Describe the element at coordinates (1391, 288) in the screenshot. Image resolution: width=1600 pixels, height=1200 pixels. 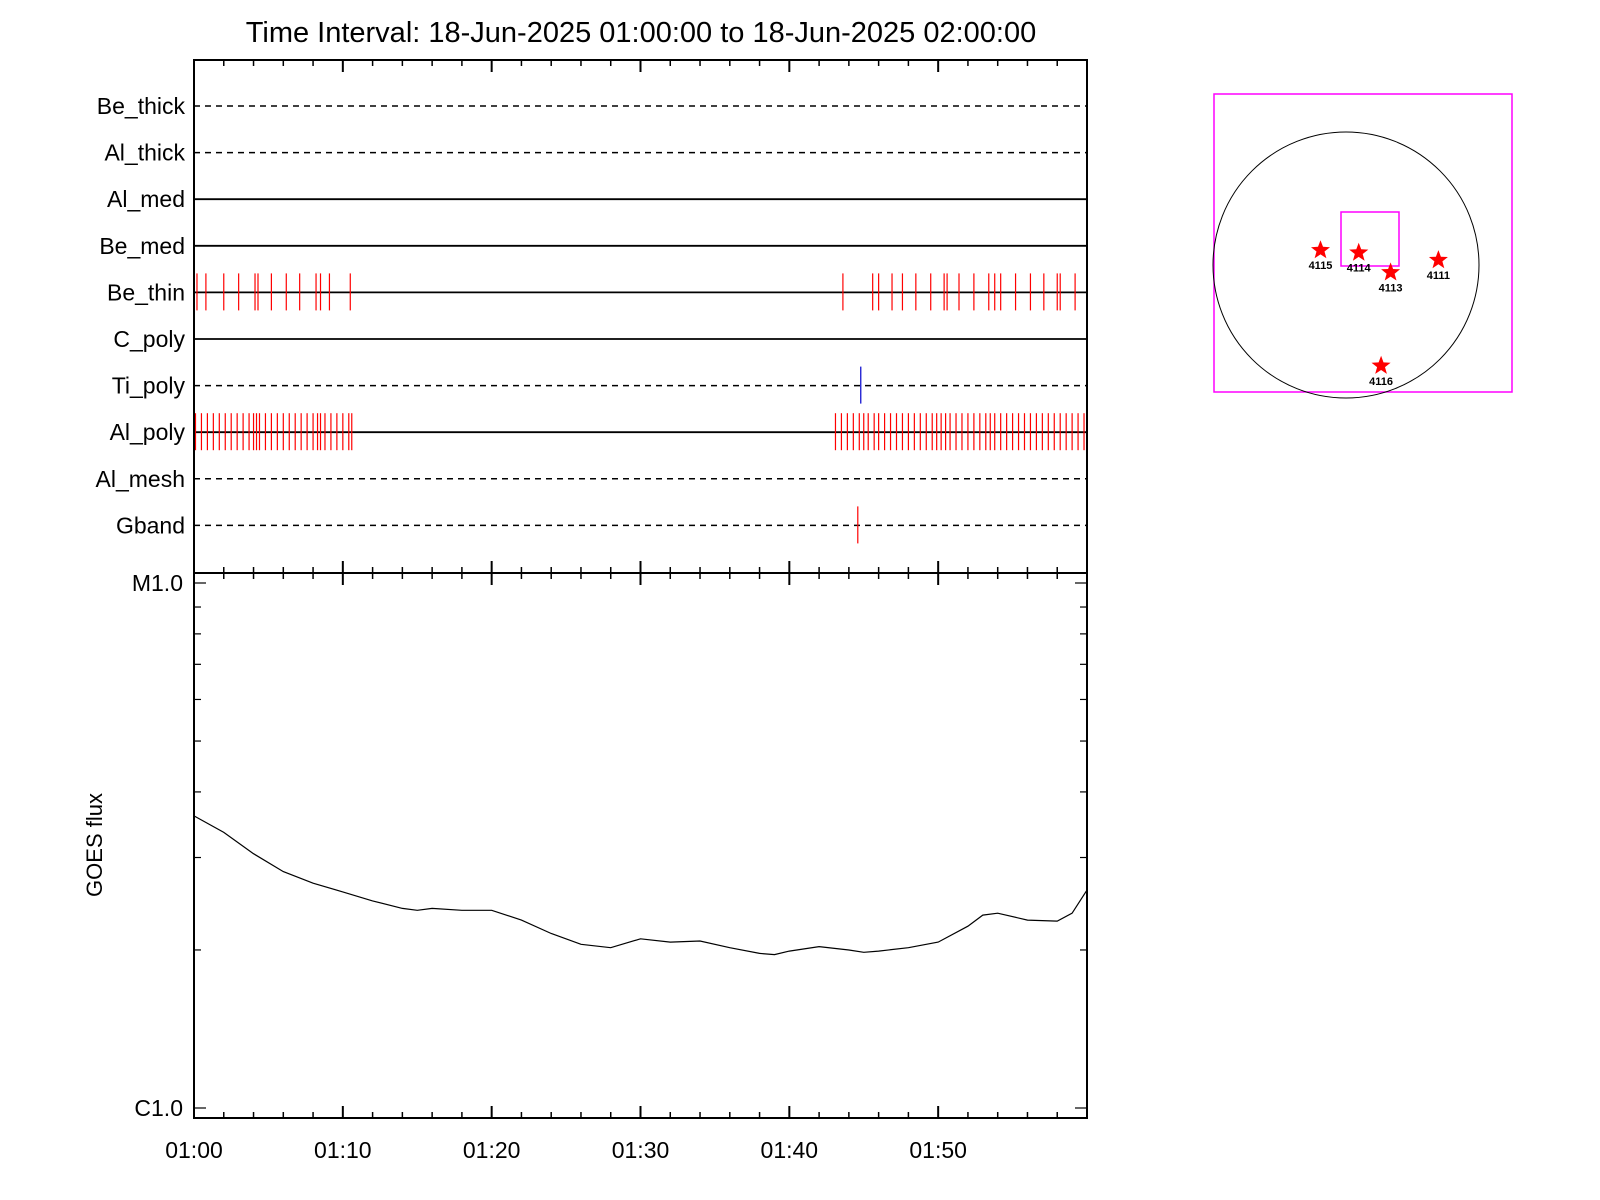
I see `region-label: 4113` at that location.